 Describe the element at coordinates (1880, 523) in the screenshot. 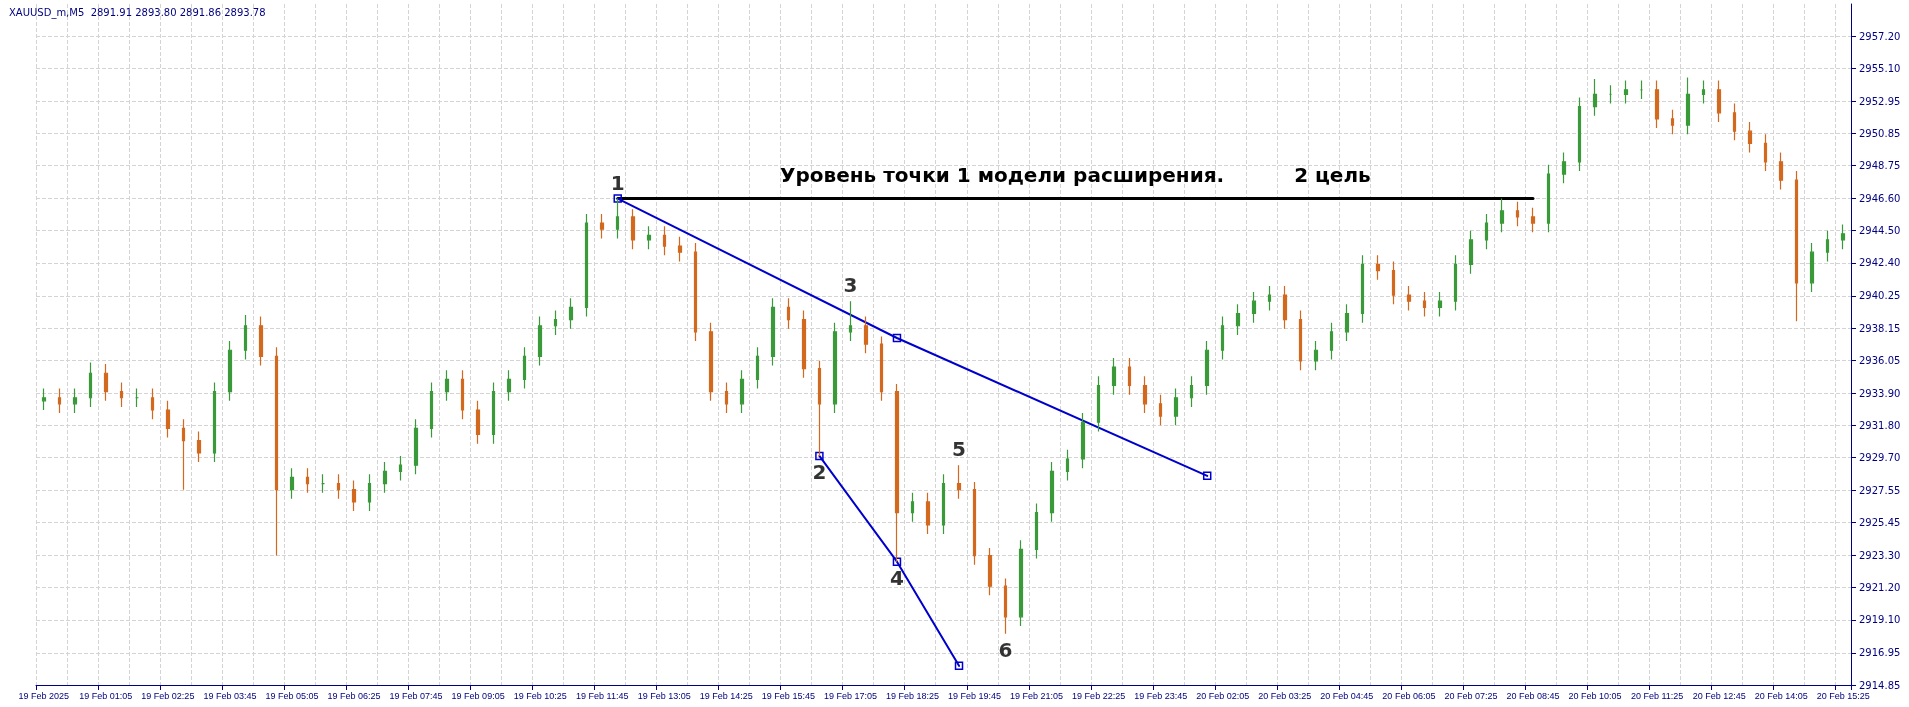

I see `y-tick-label: 2925.45` at that location.